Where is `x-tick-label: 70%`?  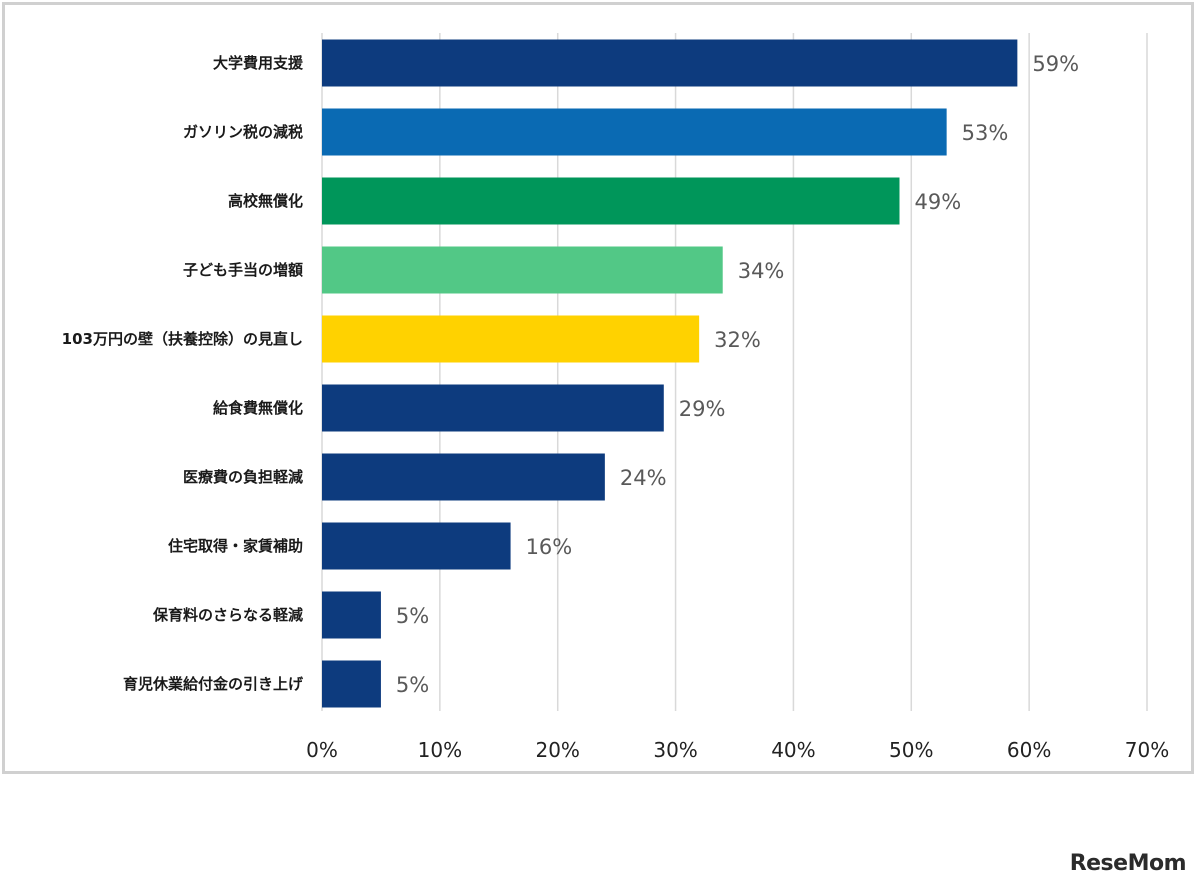
x-tick-label: 70% is located at coordinates (1147, 750).